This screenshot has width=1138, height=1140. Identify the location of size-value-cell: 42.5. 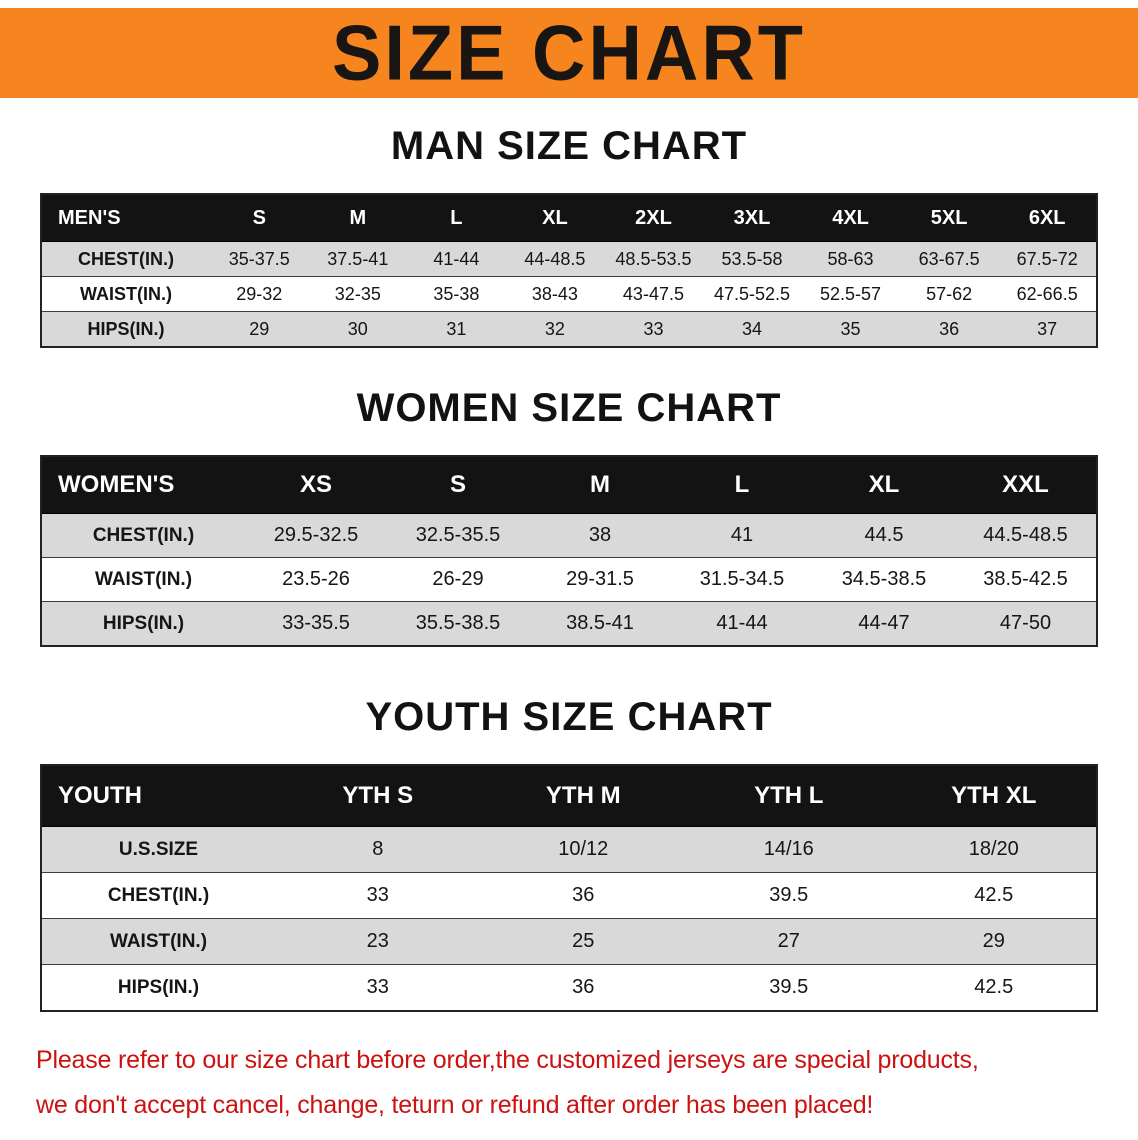
(994, 895).